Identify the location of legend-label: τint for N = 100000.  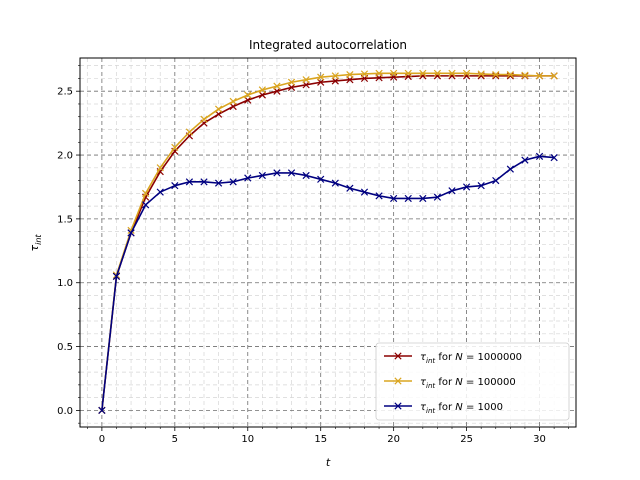
(468, 383).